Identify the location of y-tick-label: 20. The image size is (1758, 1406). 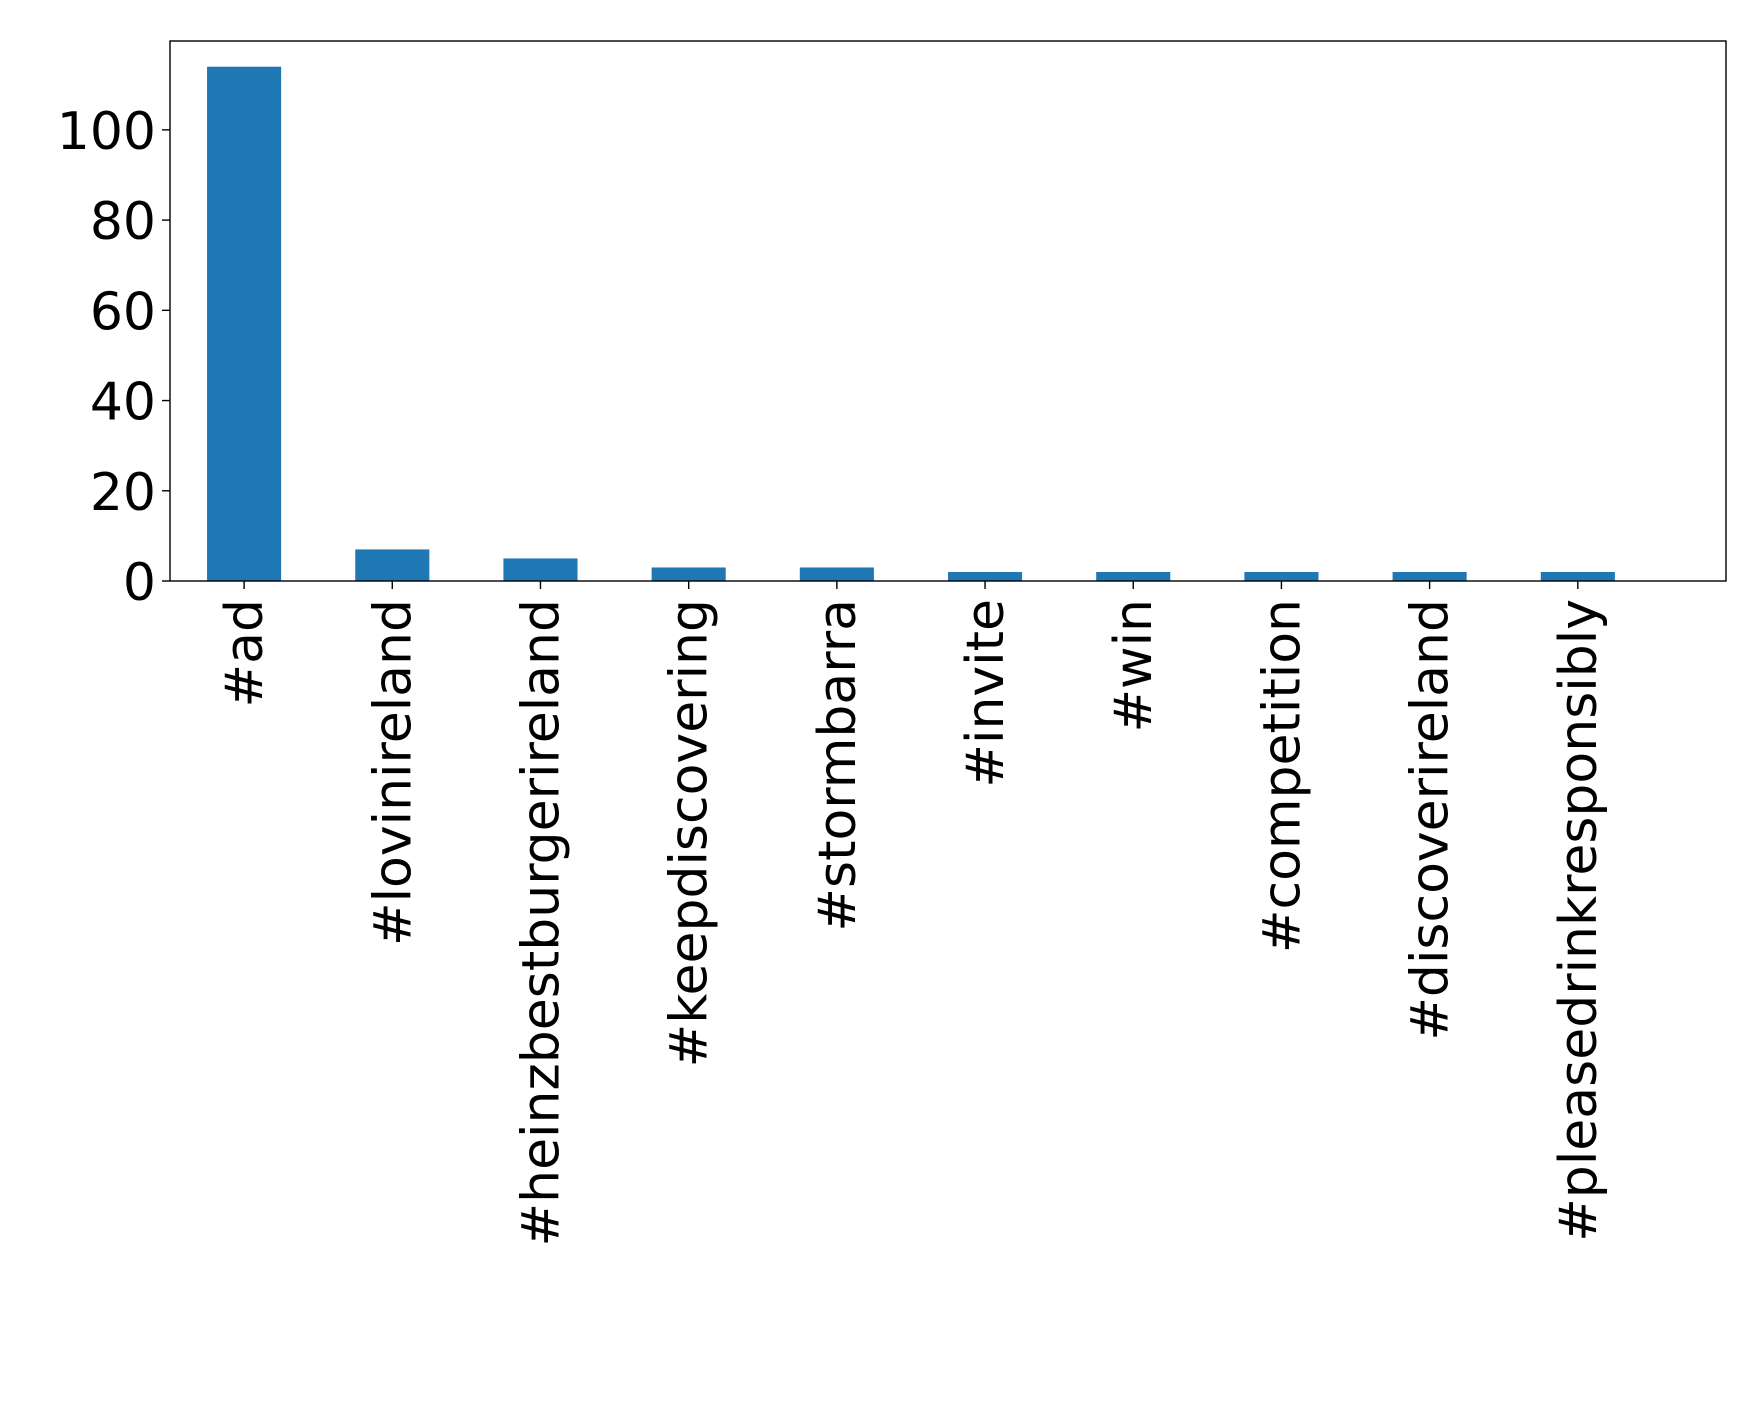
(123, 493).